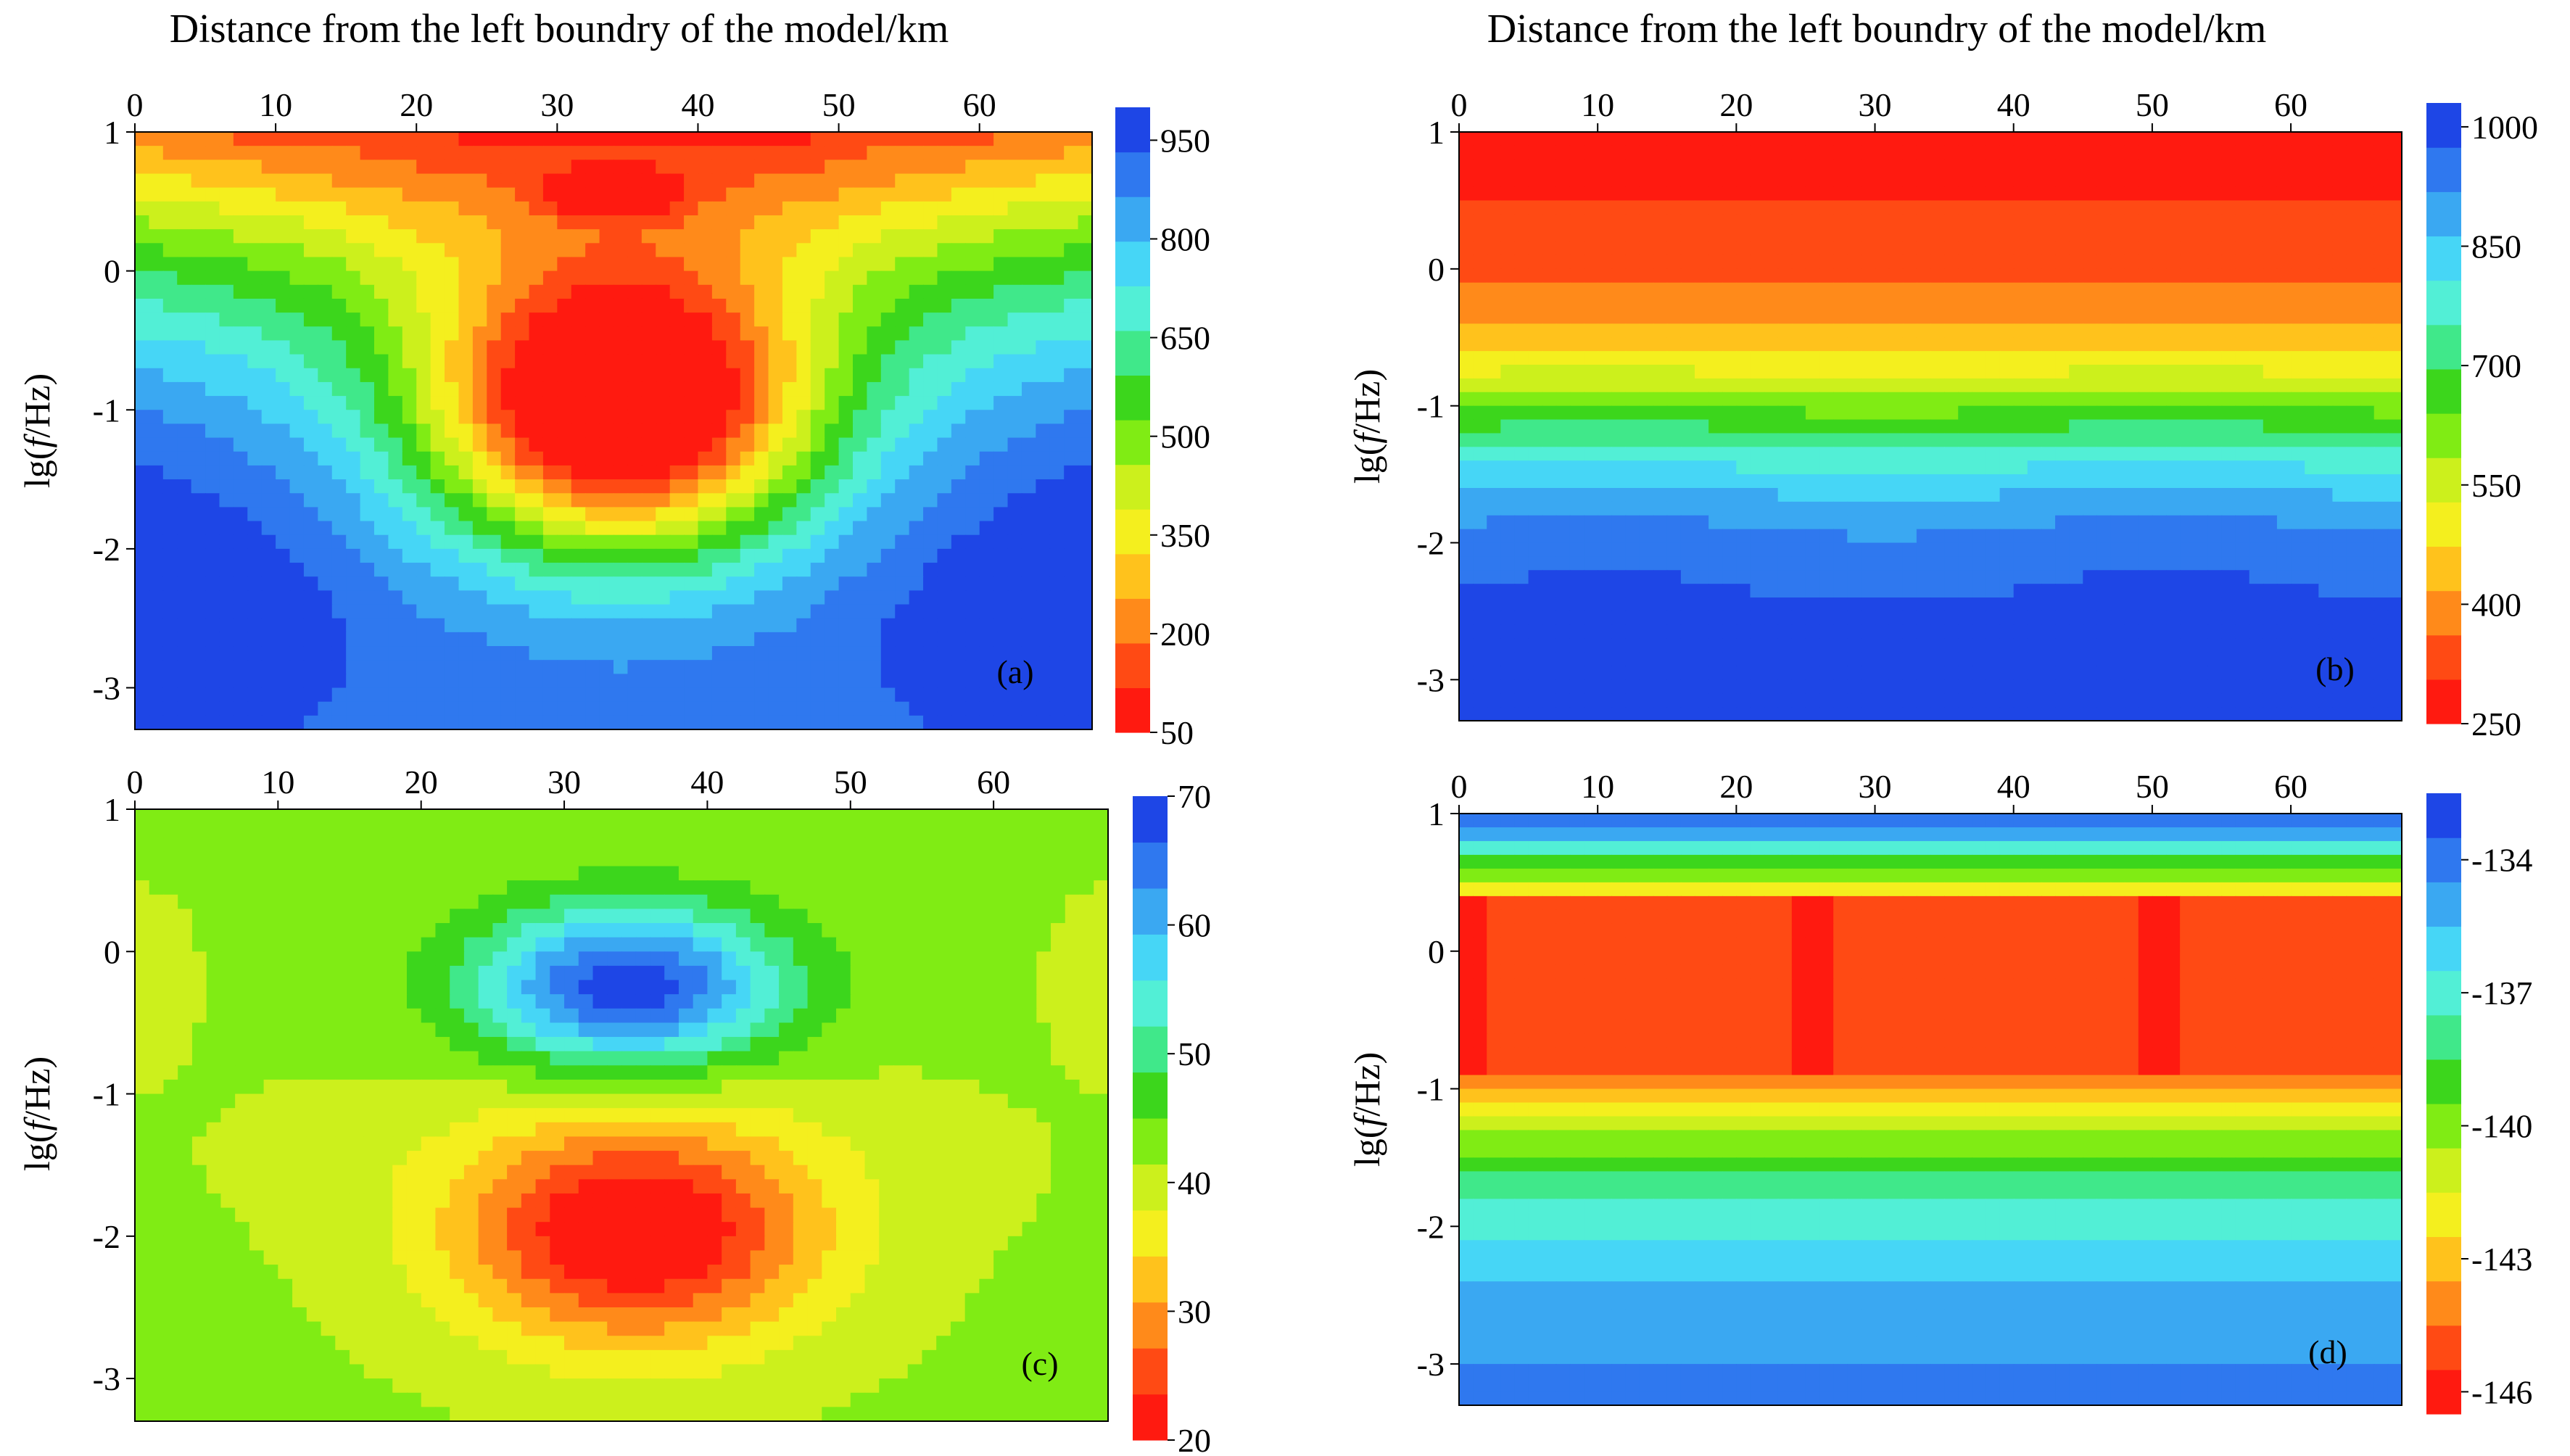 This screenshot has height=1456, width=2570. What do you see at coordinates (1132, 353) in the screenshot?
I see `colorbar-segment` at bounding box center [1132, 353].